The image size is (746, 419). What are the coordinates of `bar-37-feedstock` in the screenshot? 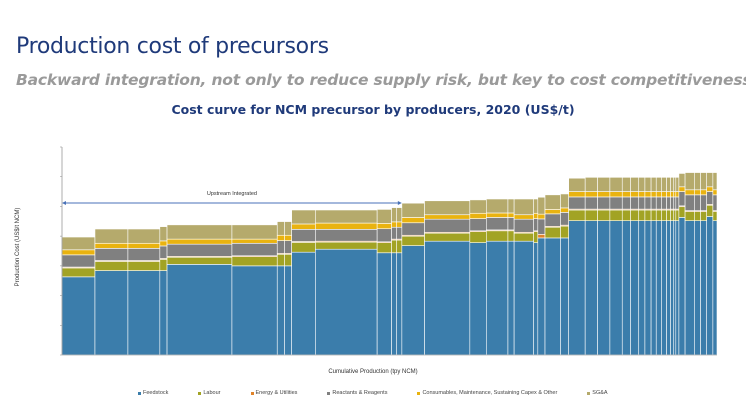 It's located at (677, 288).